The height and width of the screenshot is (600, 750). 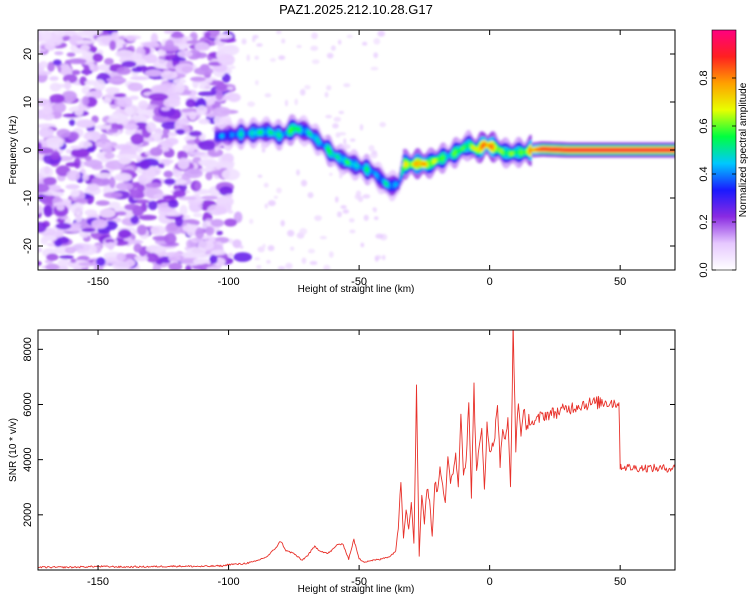 I want to click on spectrogram-ridge-layer, so click(x=444, y=158).